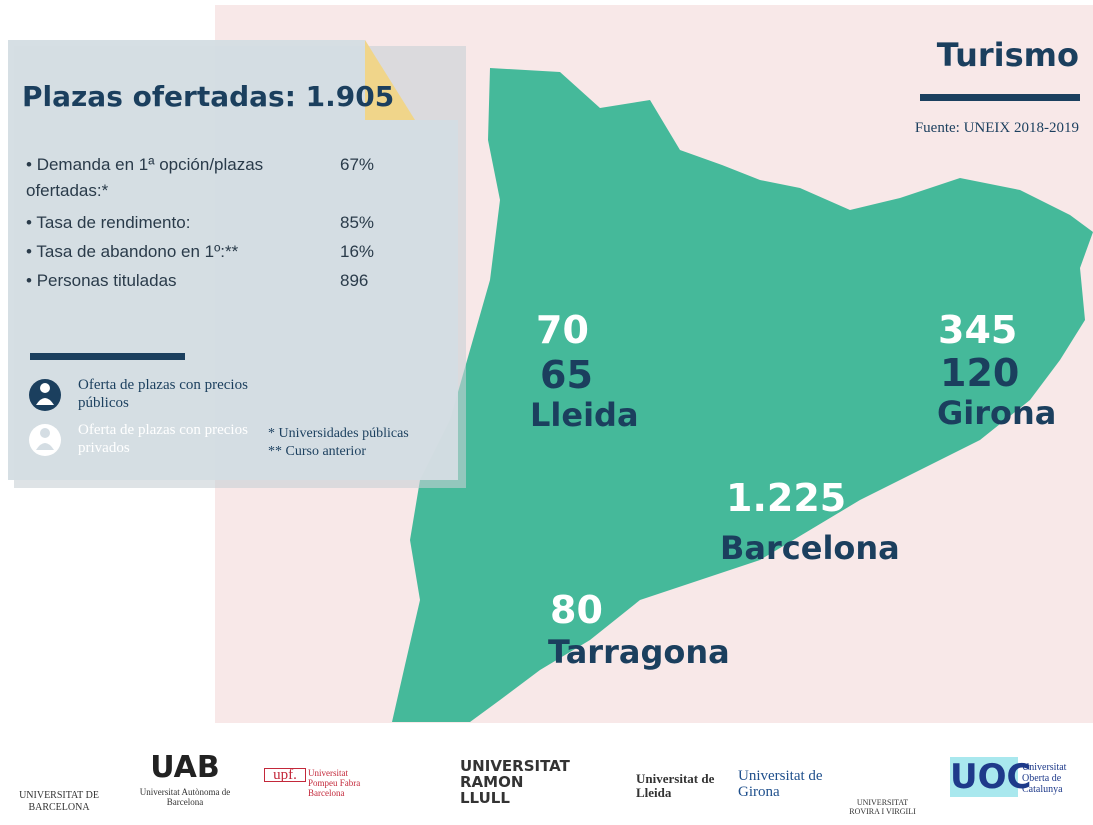 Image resolution: width=1093 pixels, height=825 pixels. I want to click on logo-uoc-mark: UOC, so click(991, 777).